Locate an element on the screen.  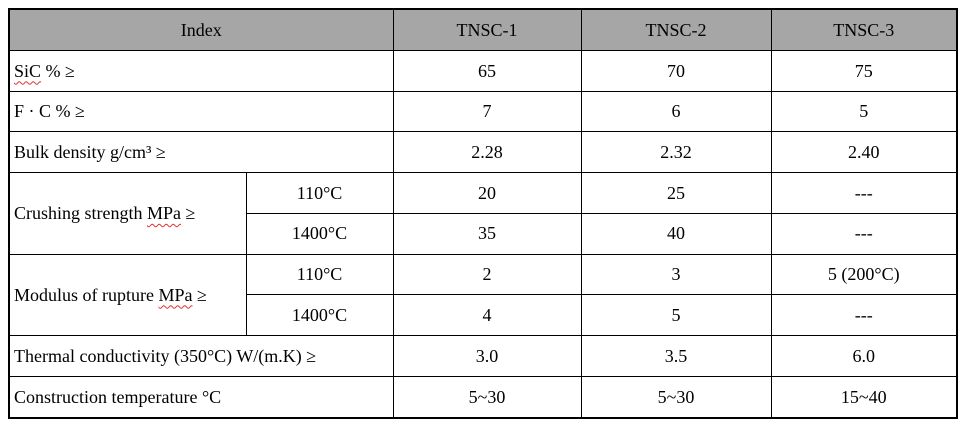
subrow-label-modulus-1400: 1400°C is located at coordinates (319, 315).